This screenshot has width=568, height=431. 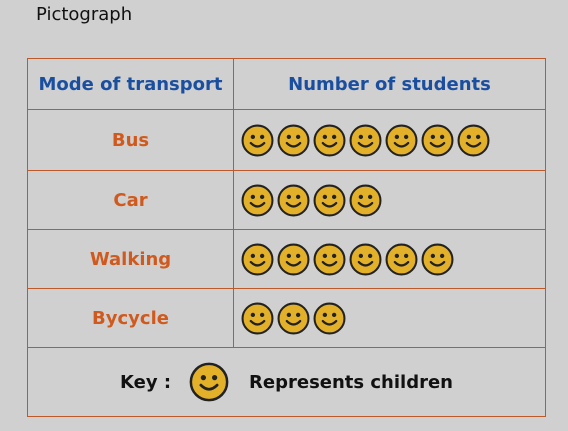 What do you see at coordinates (145, 382) in the screenshot?
I see `key-label: Key :` at bounding box center [145, 382].